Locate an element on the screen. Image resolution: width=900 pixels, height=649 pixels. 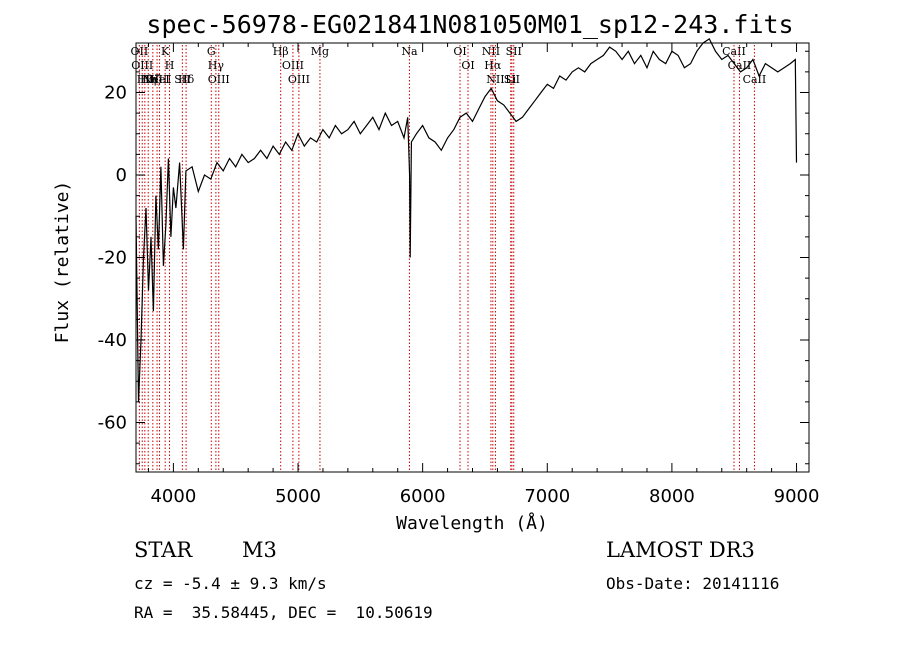
y-tick-label: 0 is located at coordinates (121, 175).